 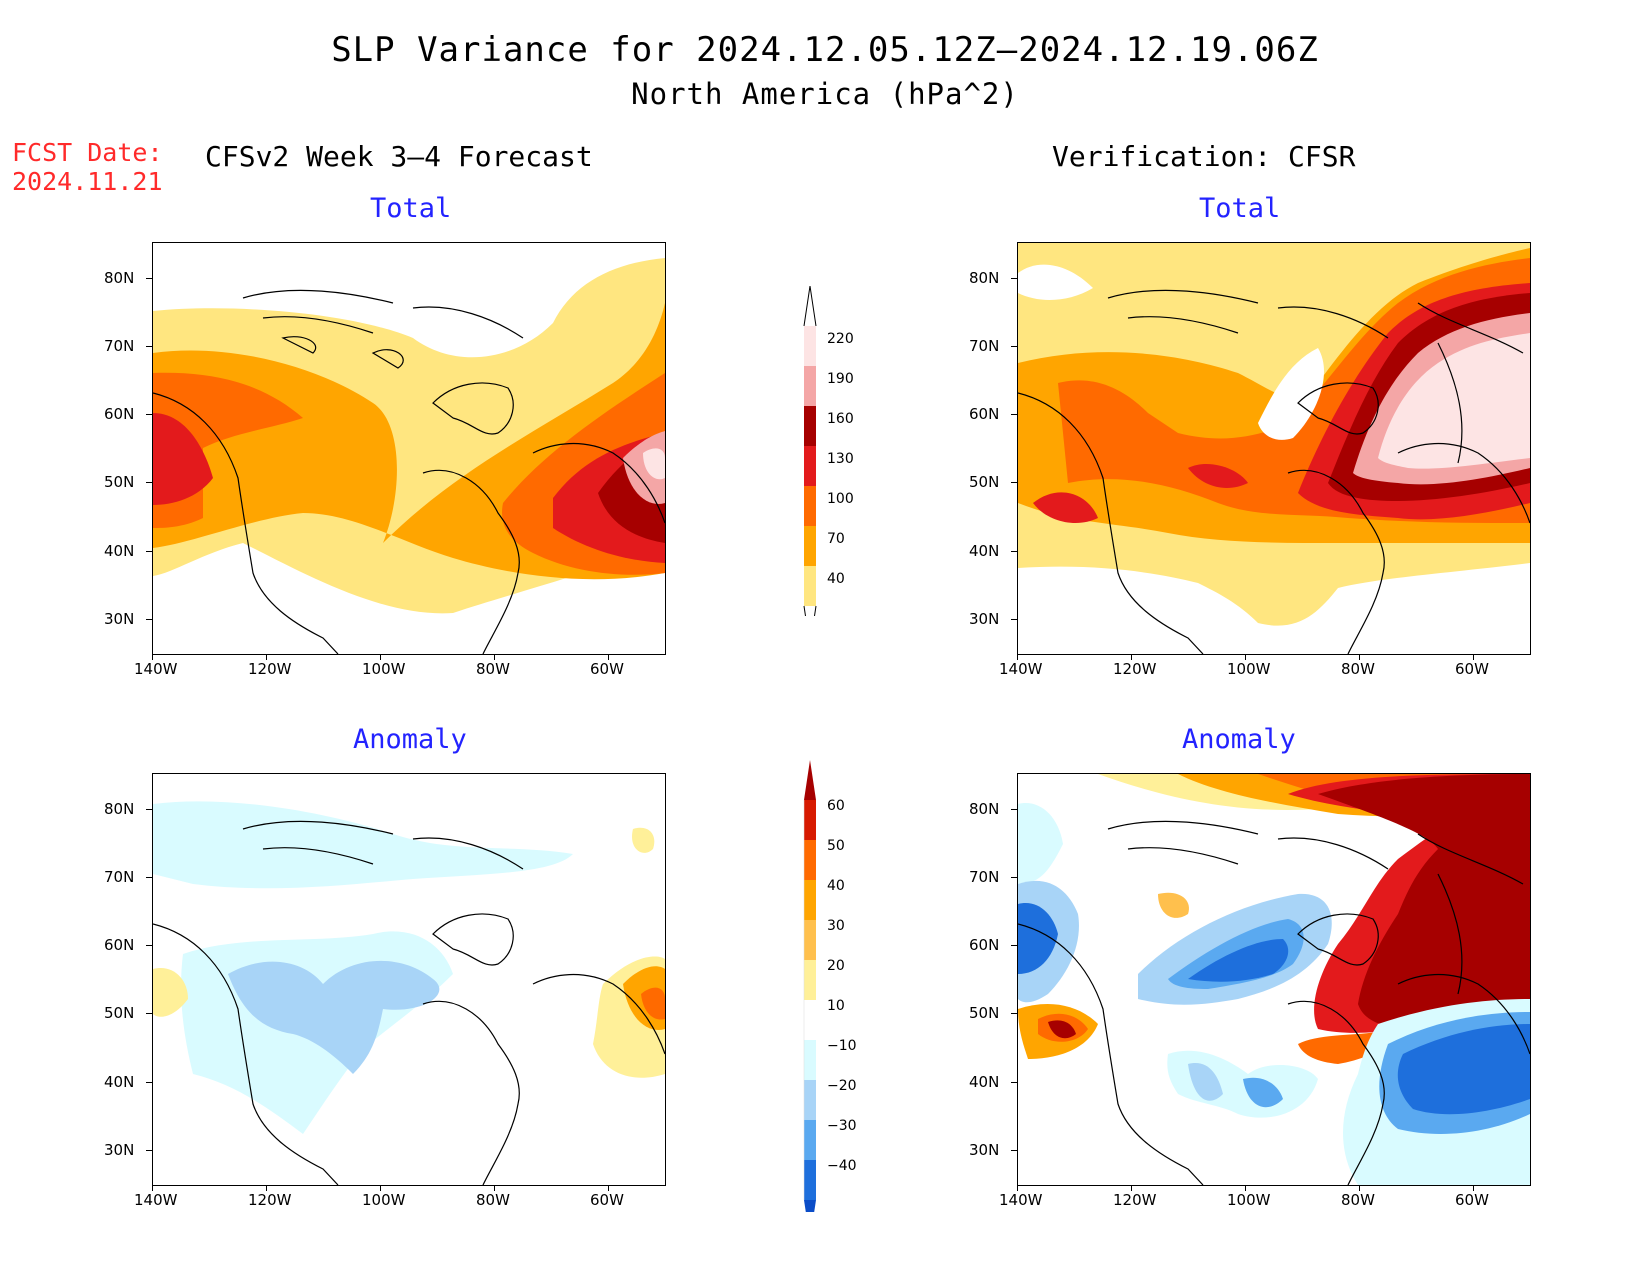 What do you see at coordinates (119, 482) in the screenshot?
I see `lat-tick-forecast-total-50N: 50N` at bounding box center [119, 482].